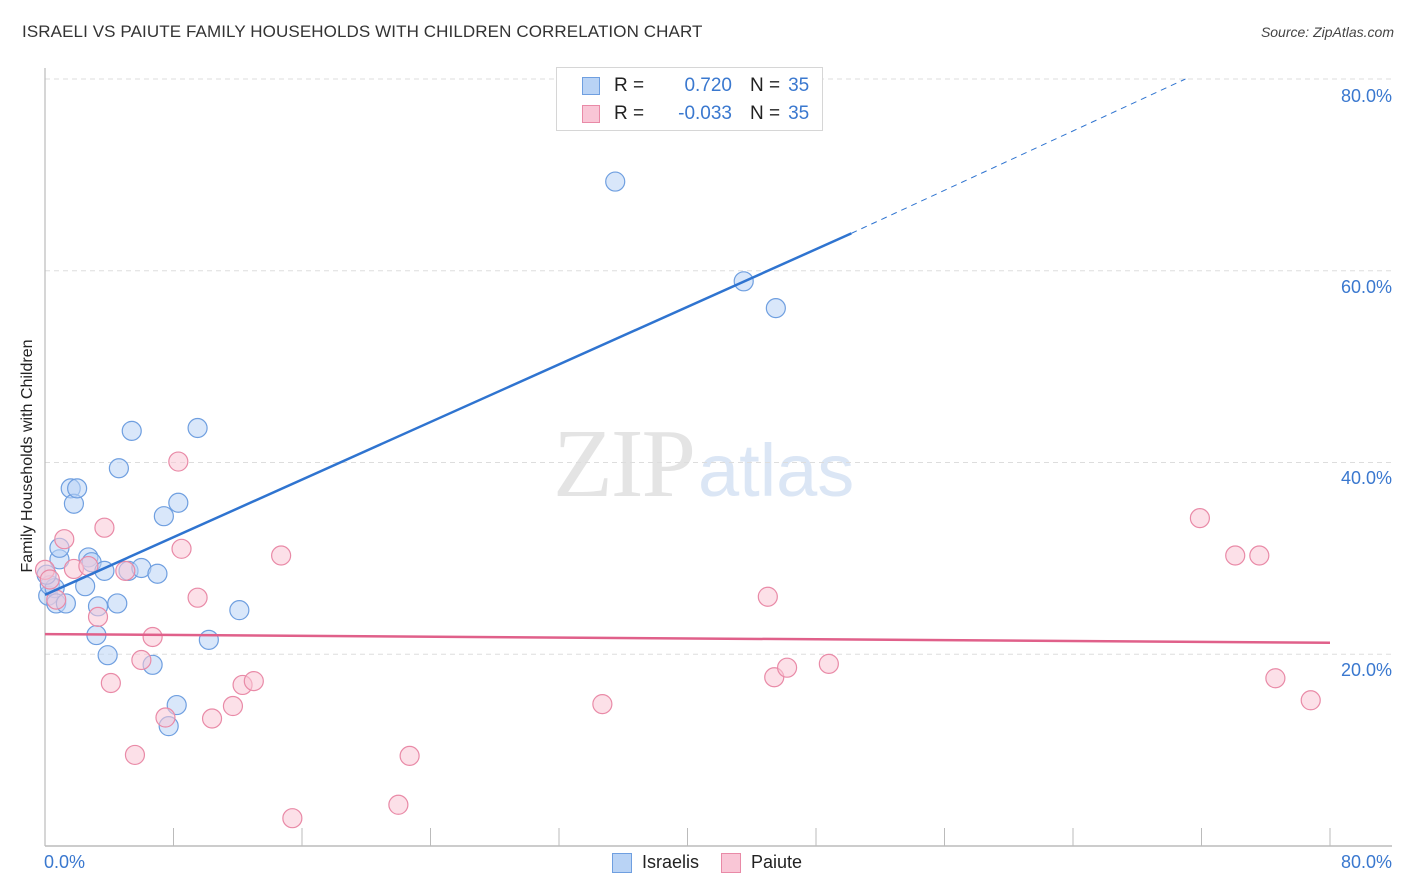 The height and width of the screenshot is (892, 1406). I want to click on watermark-zip: ZIP, so click(624, 464).